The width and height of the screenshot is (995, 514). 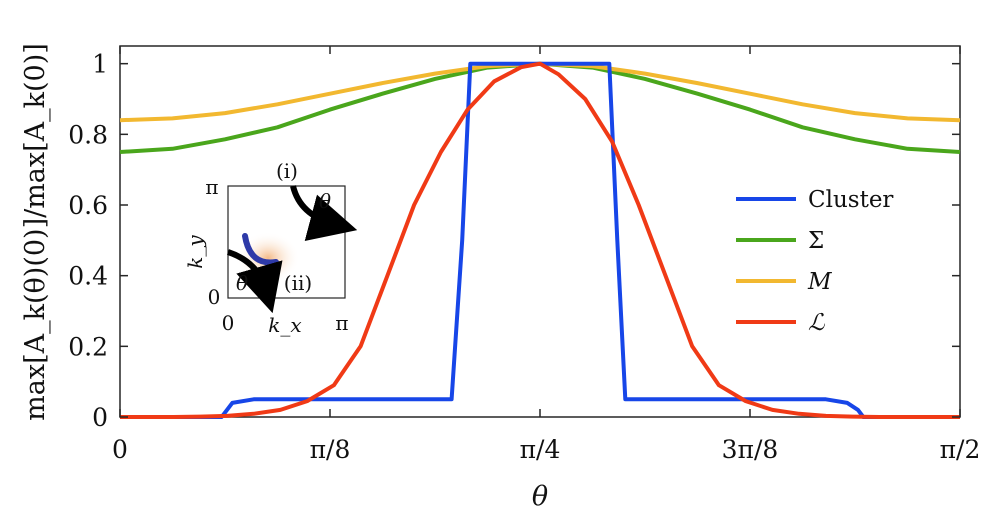 I want to click on x-tick-label: 0, so click(x=120, y=449).